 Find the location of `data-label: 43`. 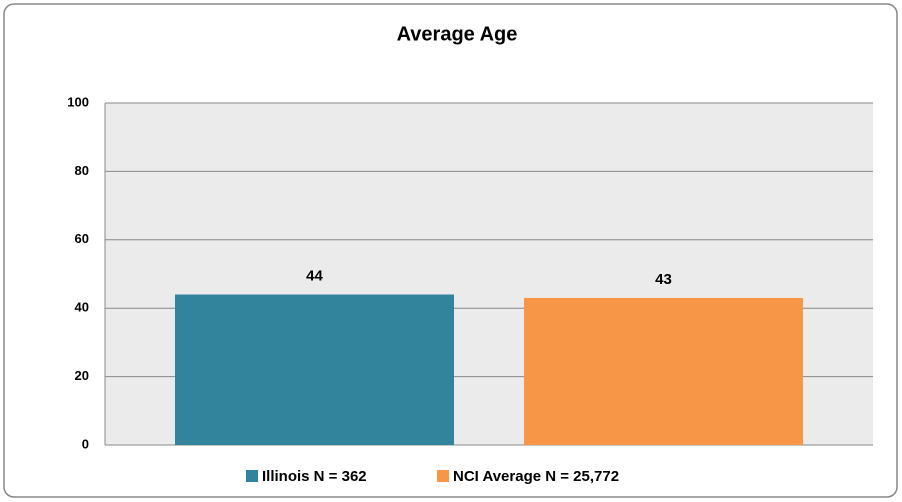

data-label: 43 is located at coordinates (663, 279).